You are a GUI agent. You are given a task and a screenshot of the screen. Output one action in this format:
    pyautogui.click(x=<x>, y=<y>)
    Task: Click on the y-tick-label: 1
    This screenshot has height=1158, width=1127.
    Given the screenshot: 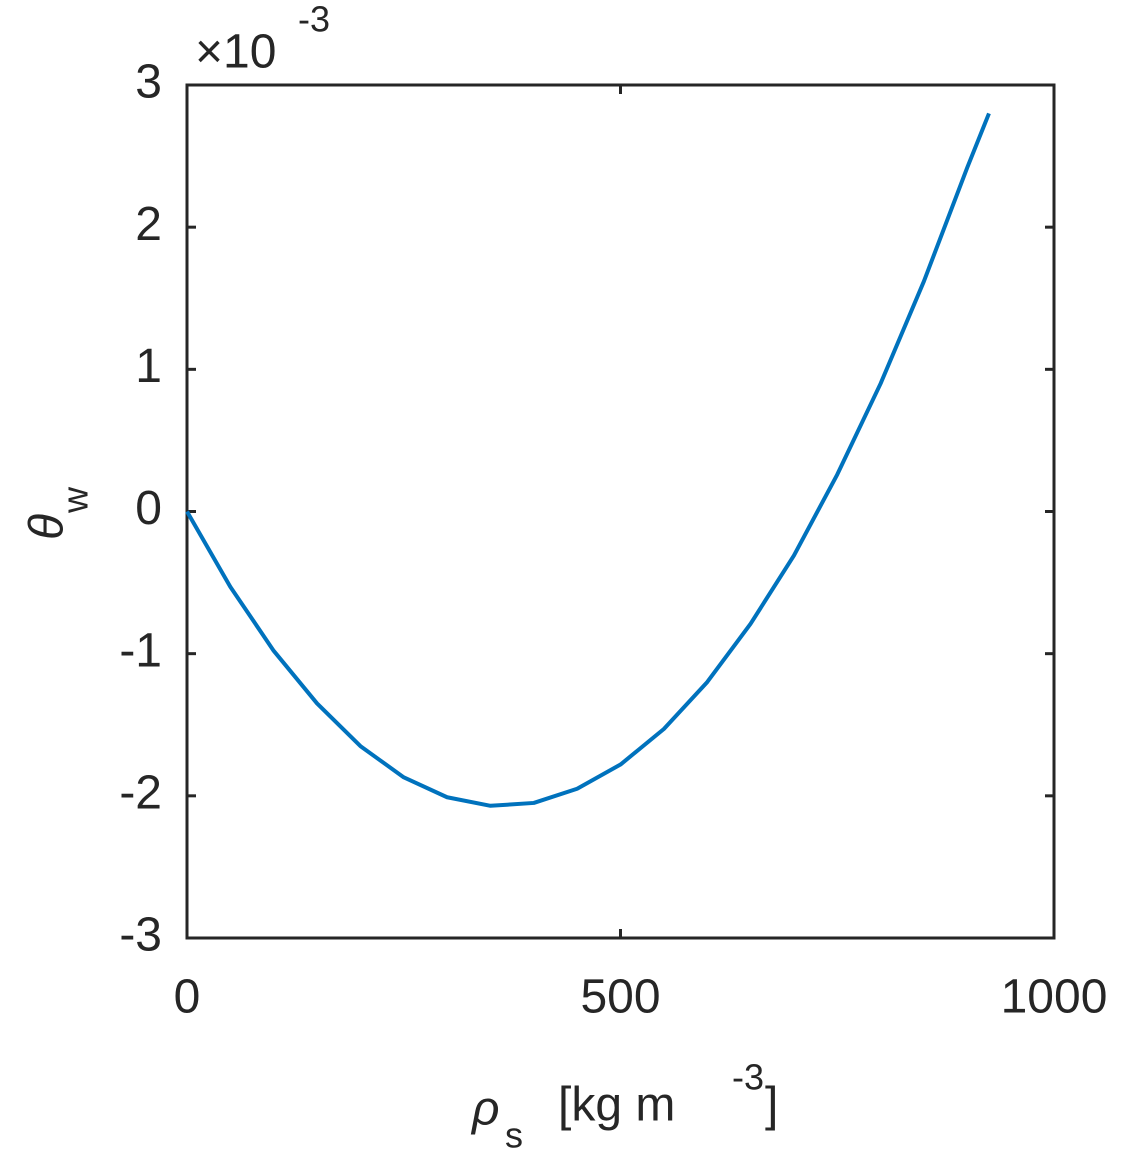 What is the action you would take?
    pyautogui.click(x=148, y=366)
    